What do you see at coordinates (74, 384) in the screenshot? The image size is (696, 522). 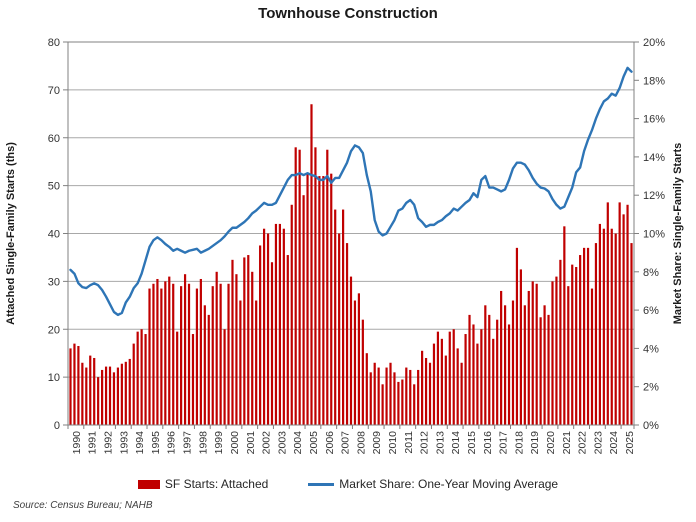 I see `bar-1990Q2` at bounding box center [74, 384].